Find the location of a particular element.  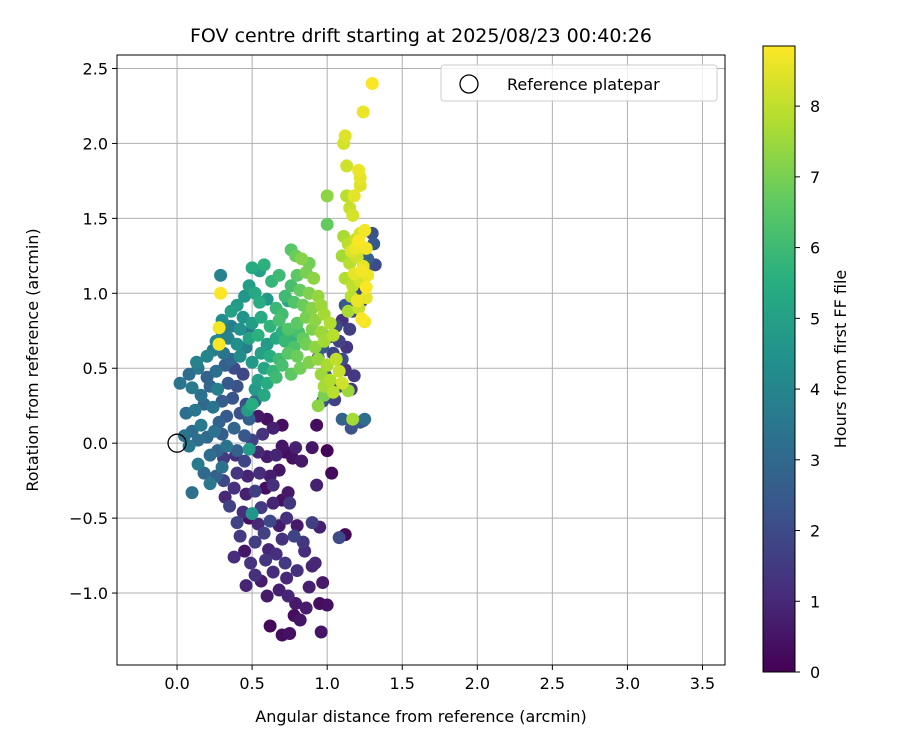

x-tick-label: 0.5 is located at coordinates (251, 683).